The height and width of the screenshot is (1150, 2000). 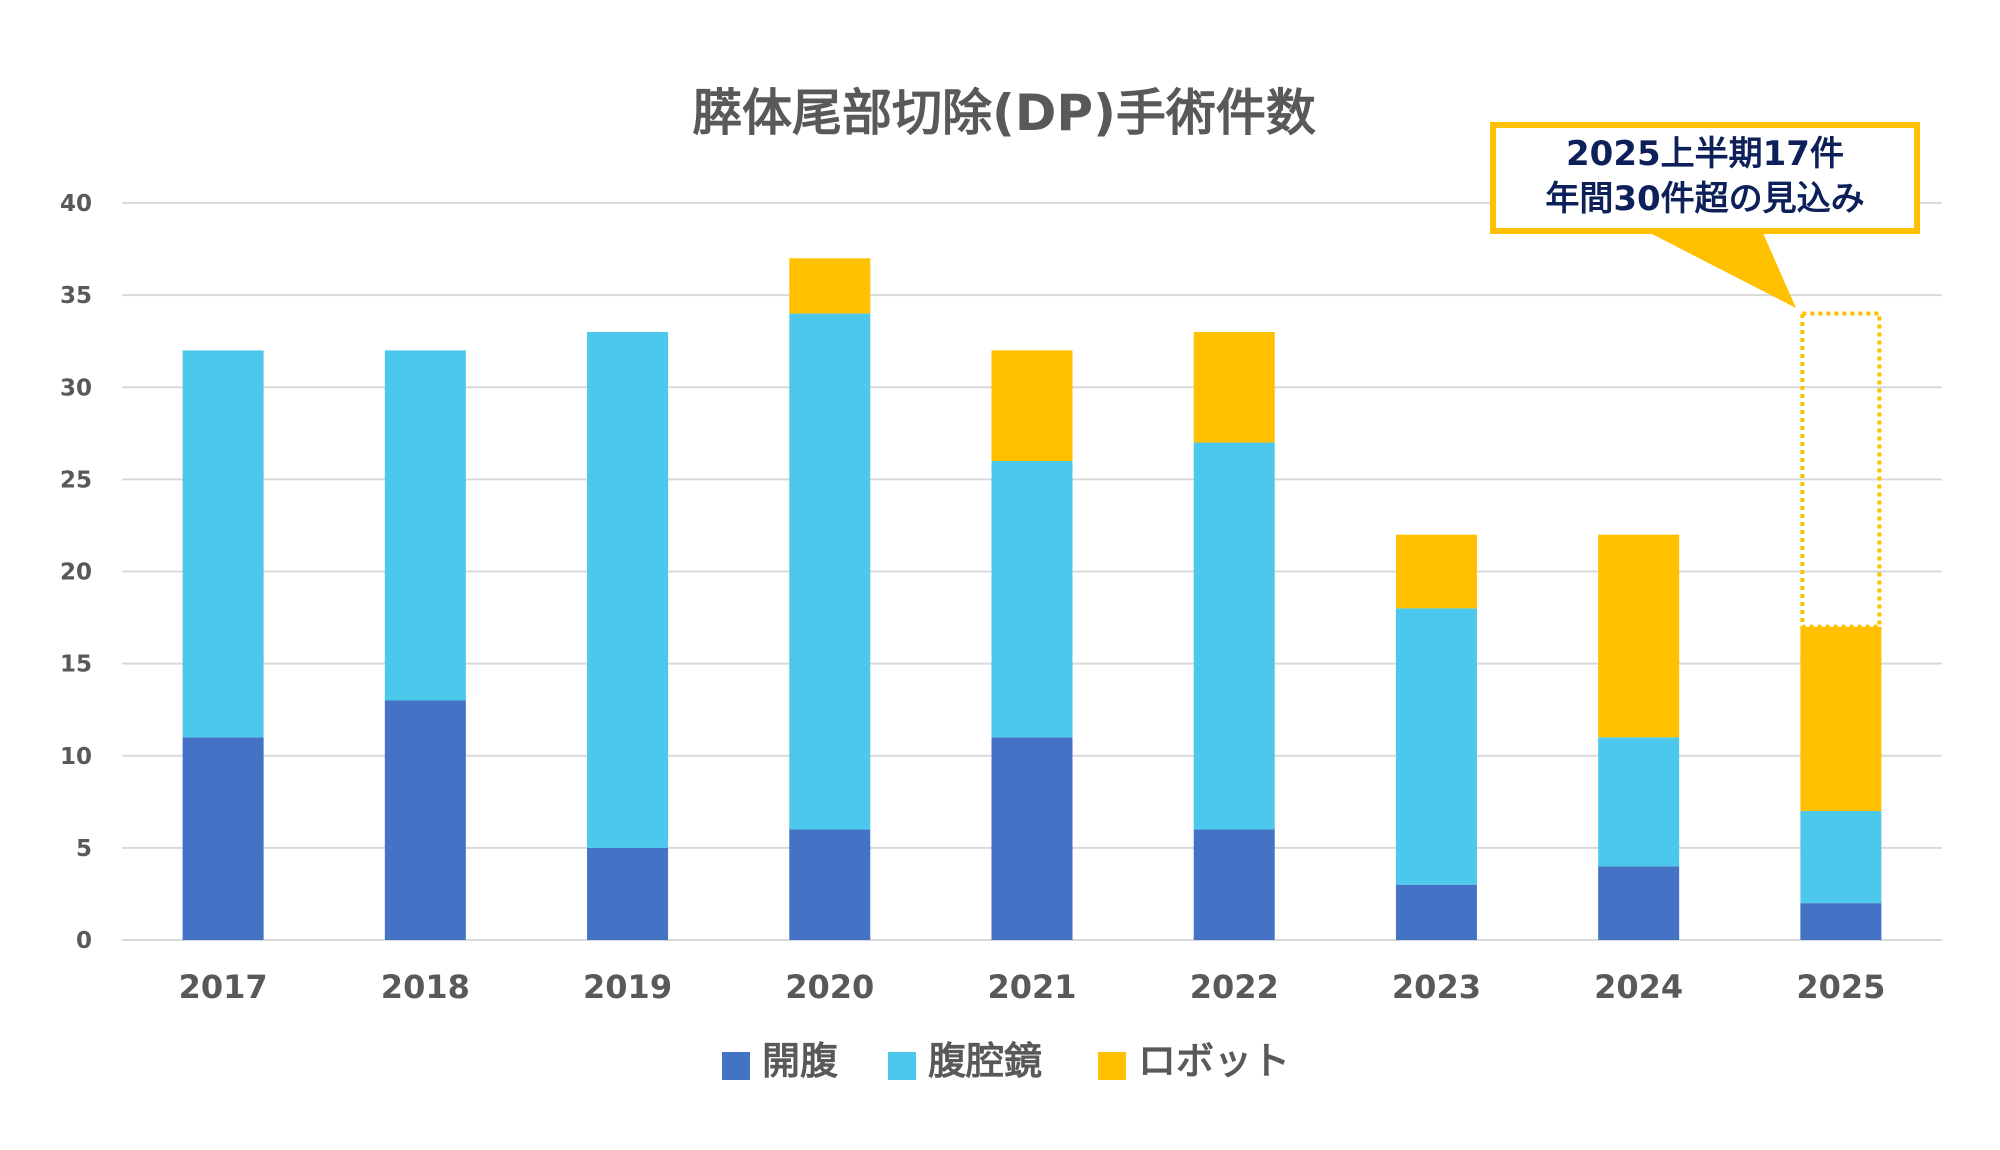 I want to click on y-tick-label: 30, so click(x=76, y=388).